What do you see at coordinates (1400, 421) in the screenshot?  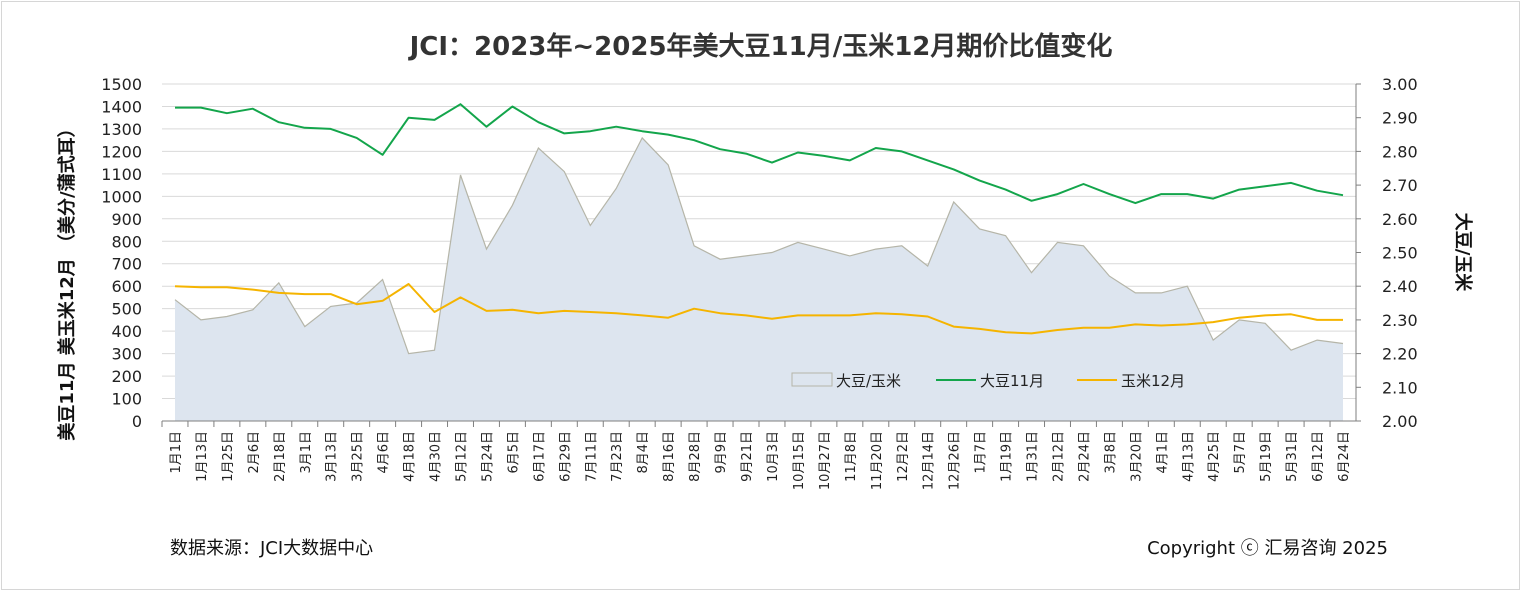 I see `right-tick-label: 2.00` at bounding box center [1400, 421].